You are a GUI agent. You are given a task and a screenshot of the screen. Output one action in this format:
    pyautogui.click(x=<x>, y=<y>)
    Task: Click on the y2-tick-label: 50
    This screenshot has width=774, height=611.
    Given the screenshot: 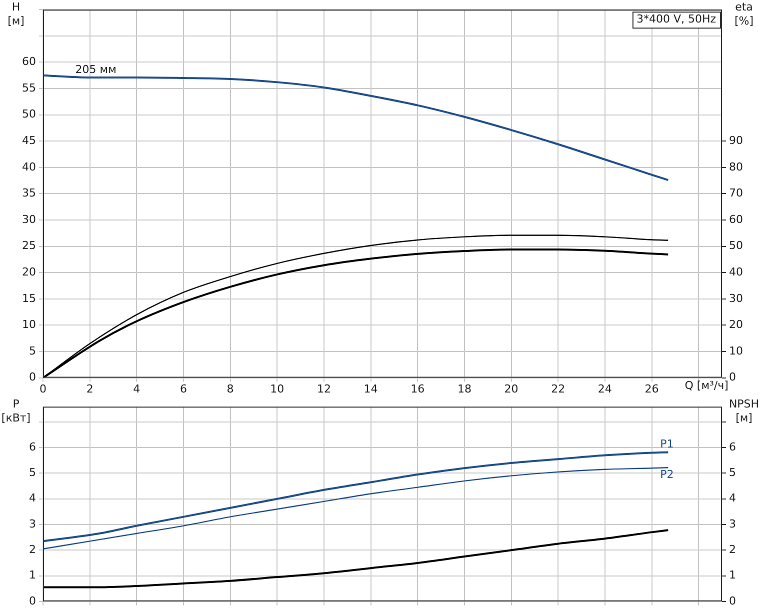 What is the action you would take?
    pyautogui.click(x=736, y=245)
    